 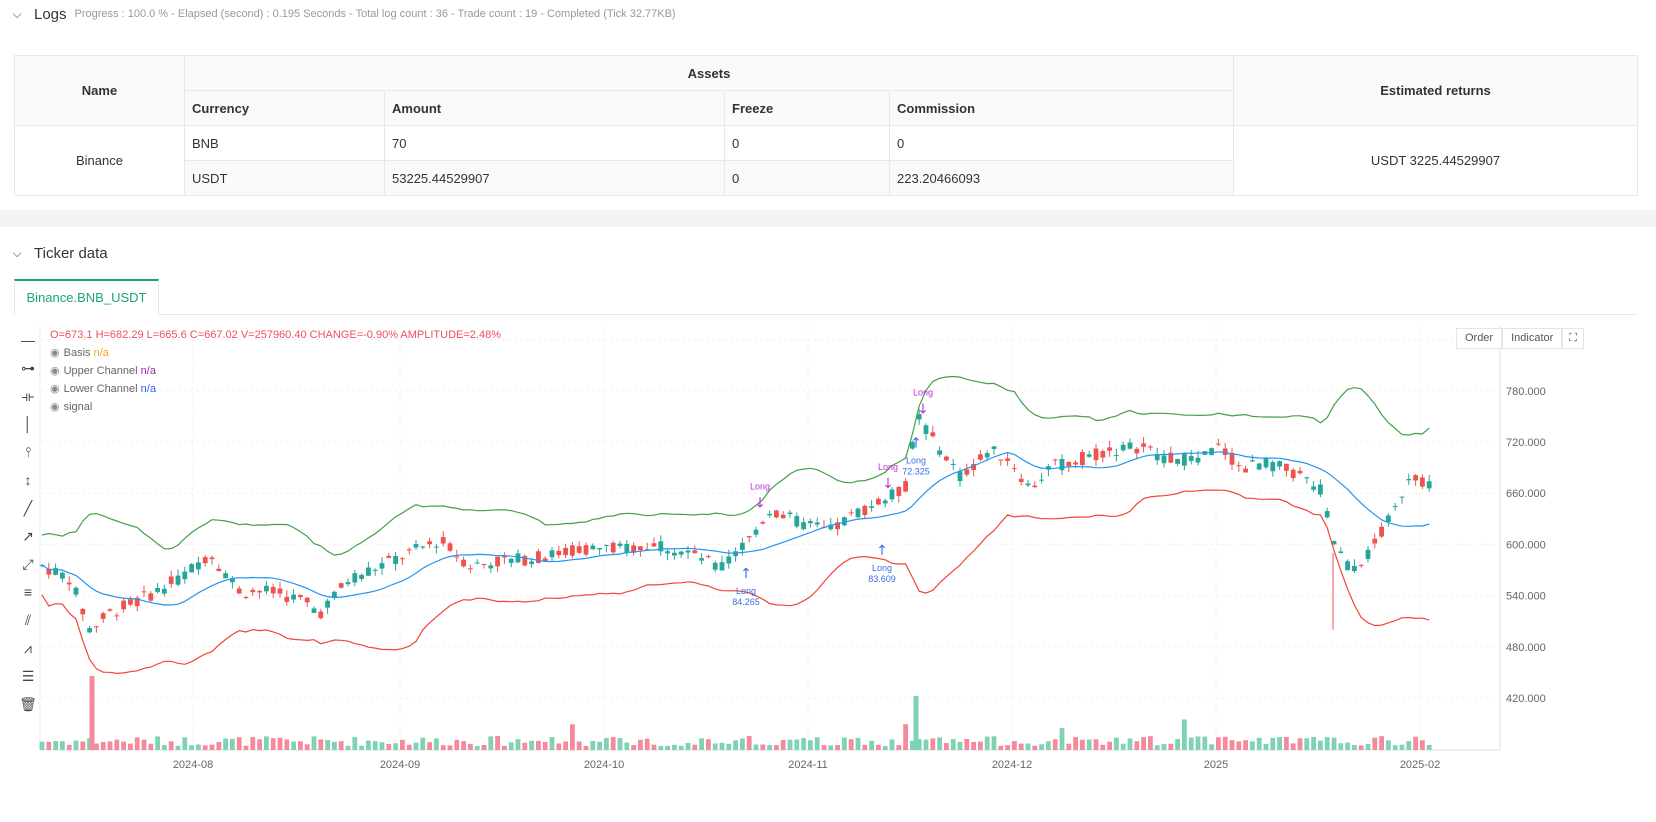 I want to click on trade-price-label: 83.609, so click(x=882, y=579).